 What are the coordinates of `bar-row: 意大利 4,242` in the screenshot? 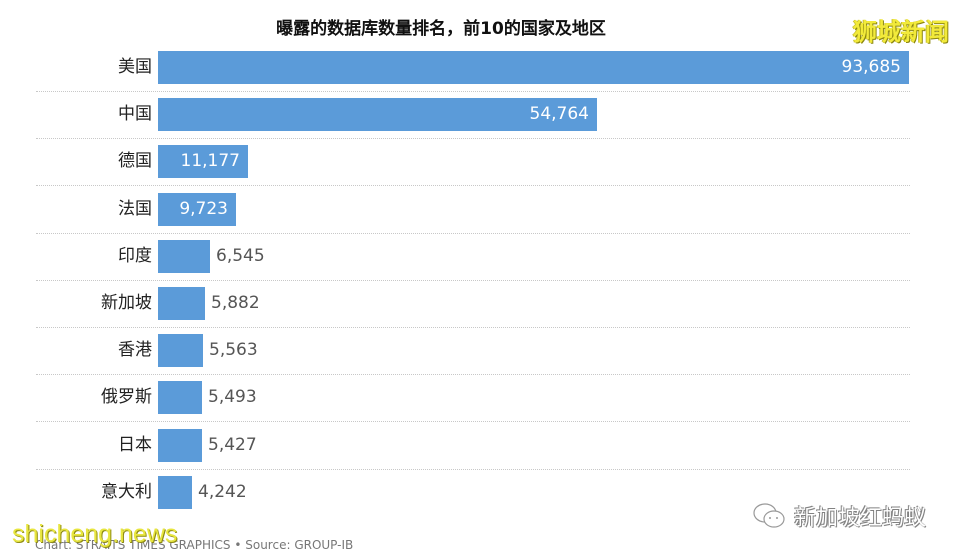 It's located at (487, 499).